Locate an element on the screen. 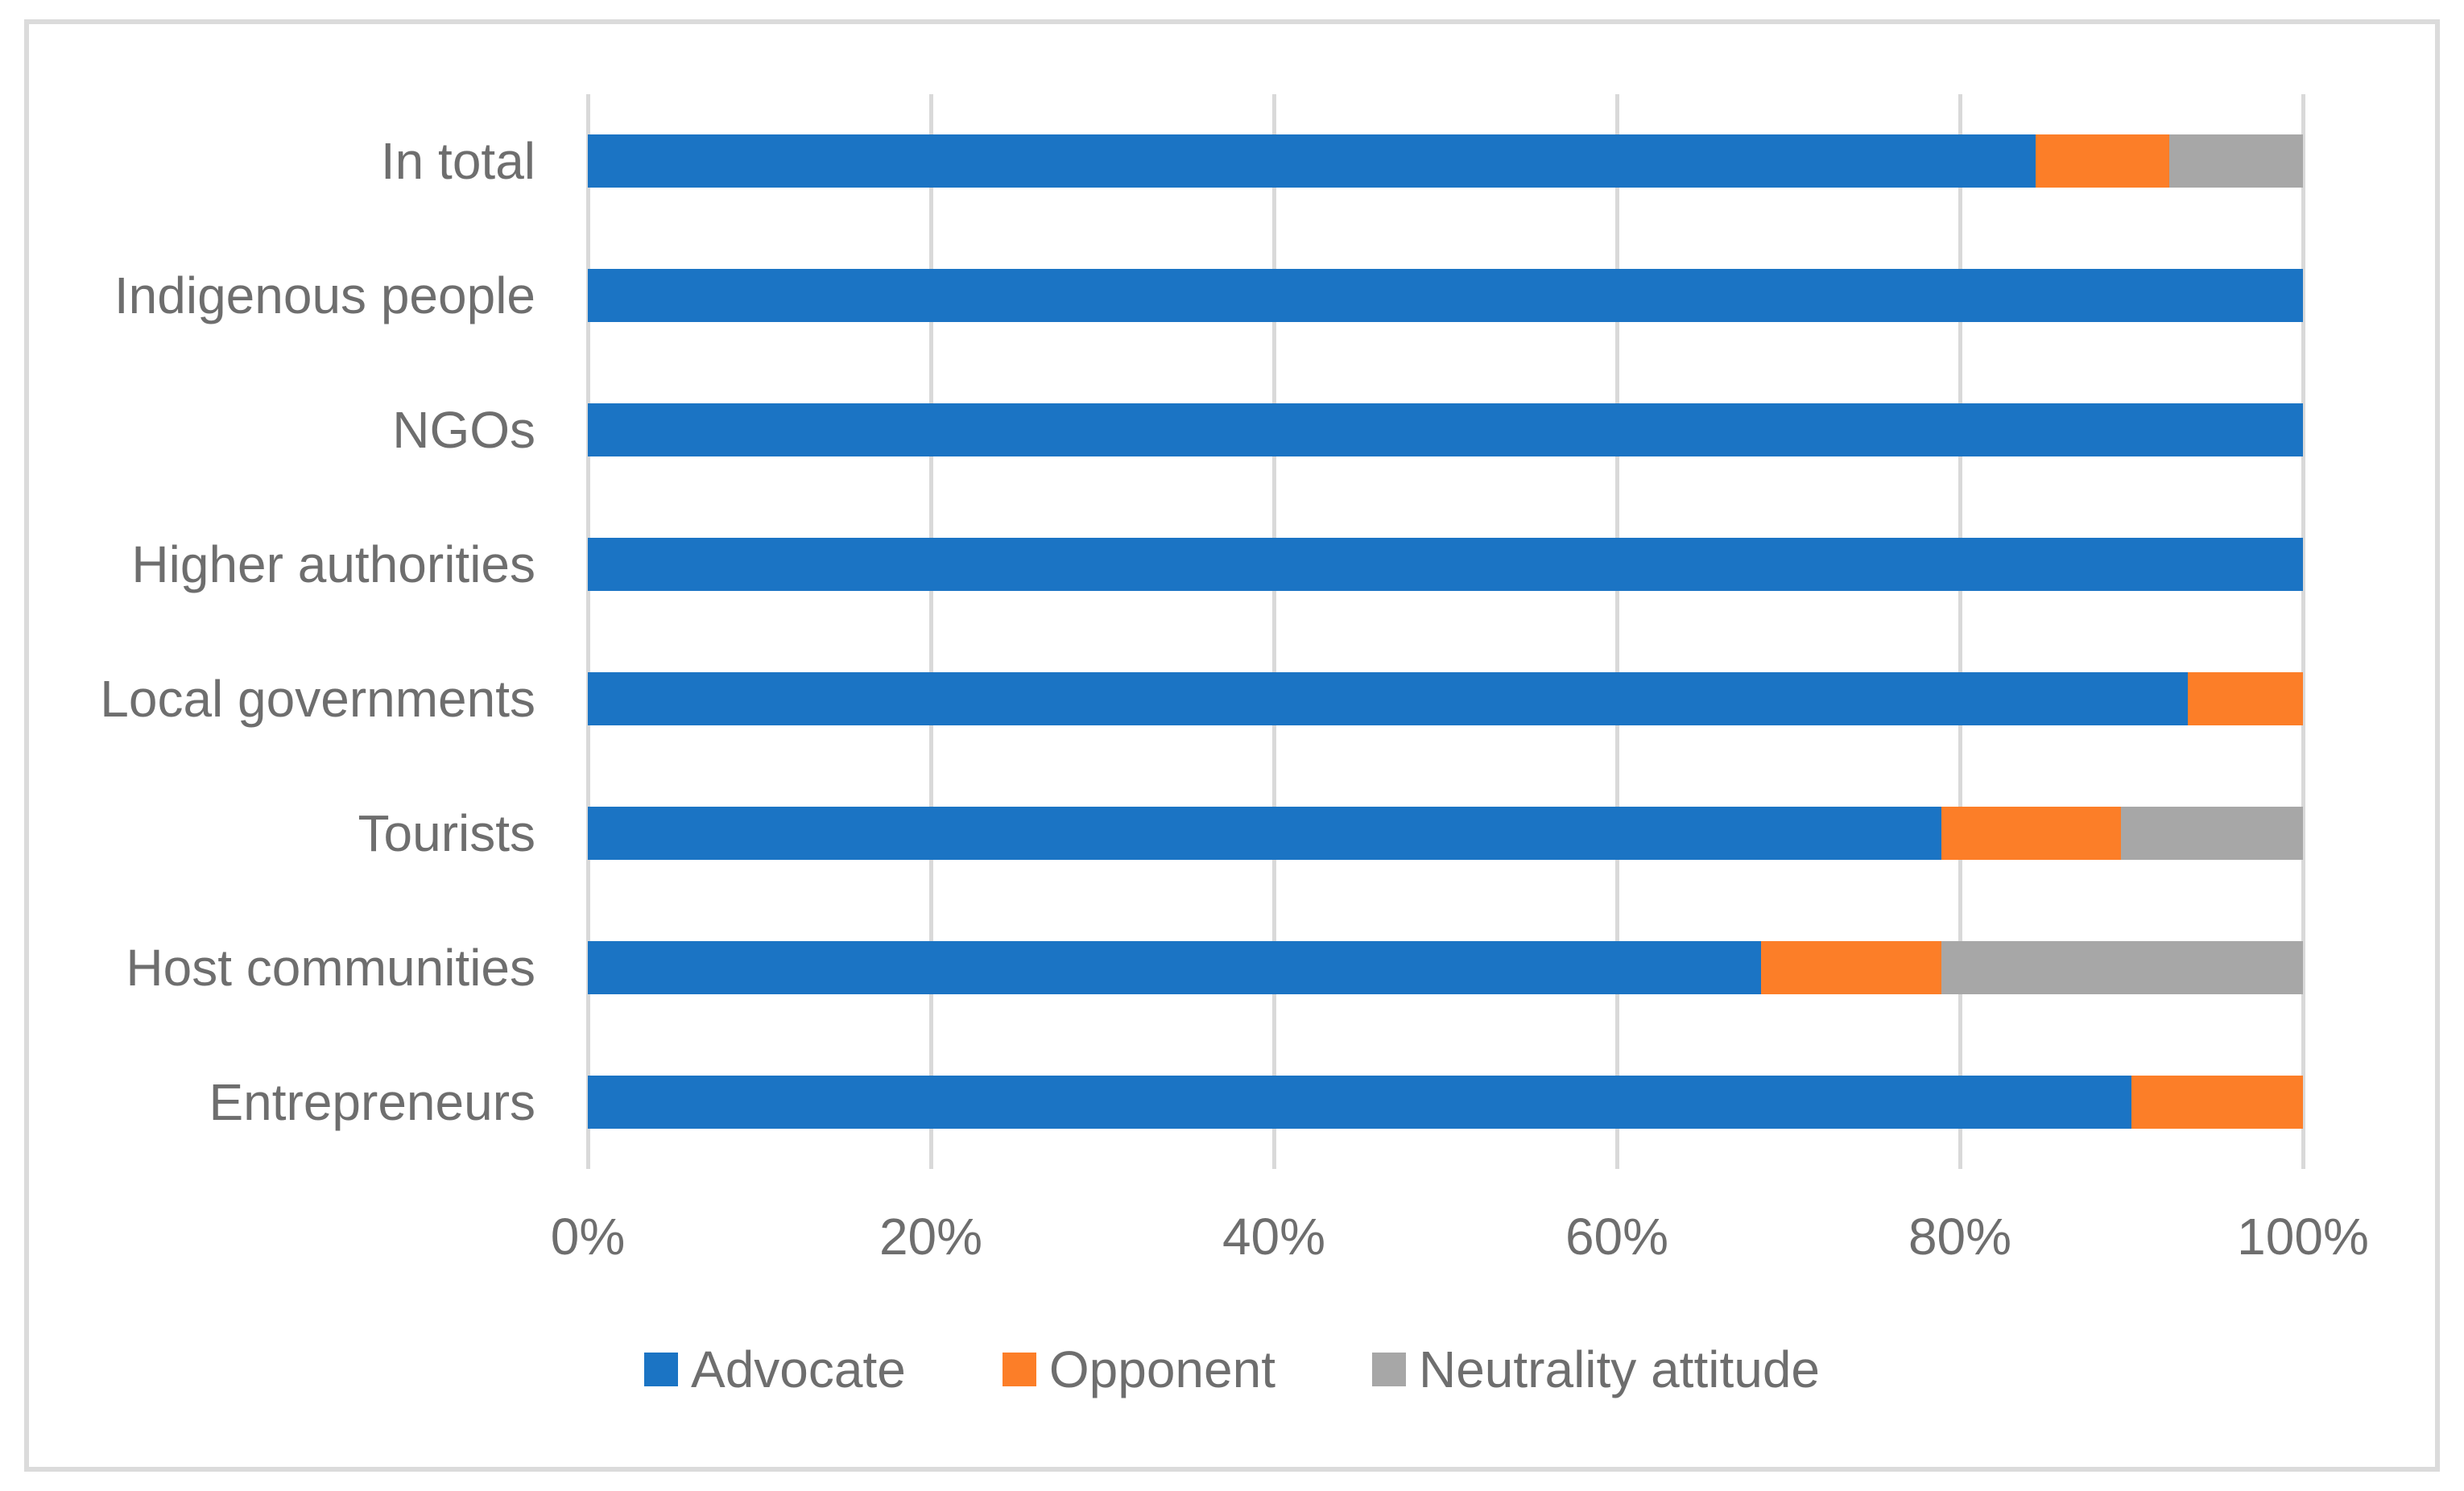 The width and height of the screenshot is (2464, 1491). x-axis-tick-label: 60% is located at coordinates (1617, 1237).